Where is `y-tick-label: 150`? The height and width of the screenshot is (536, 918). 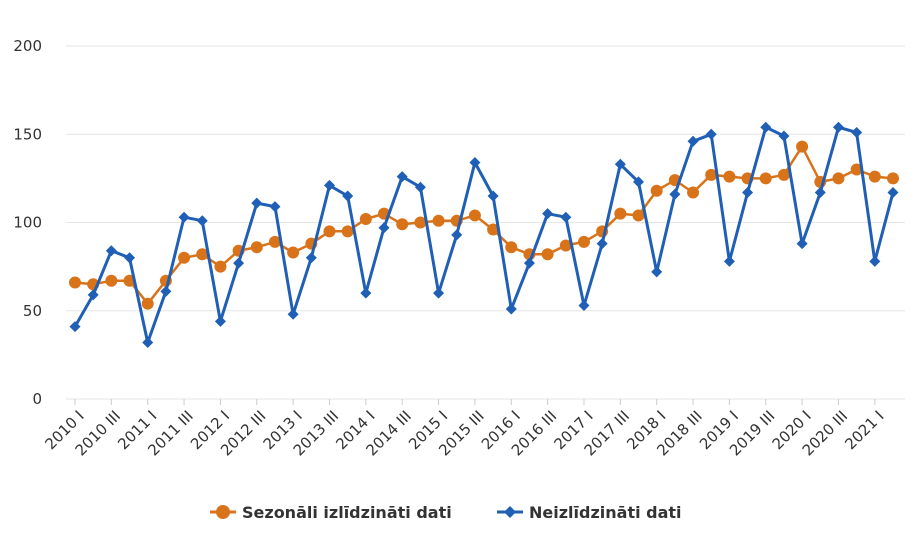
y-tick-label: 150 is located at coordinates (27, 134).